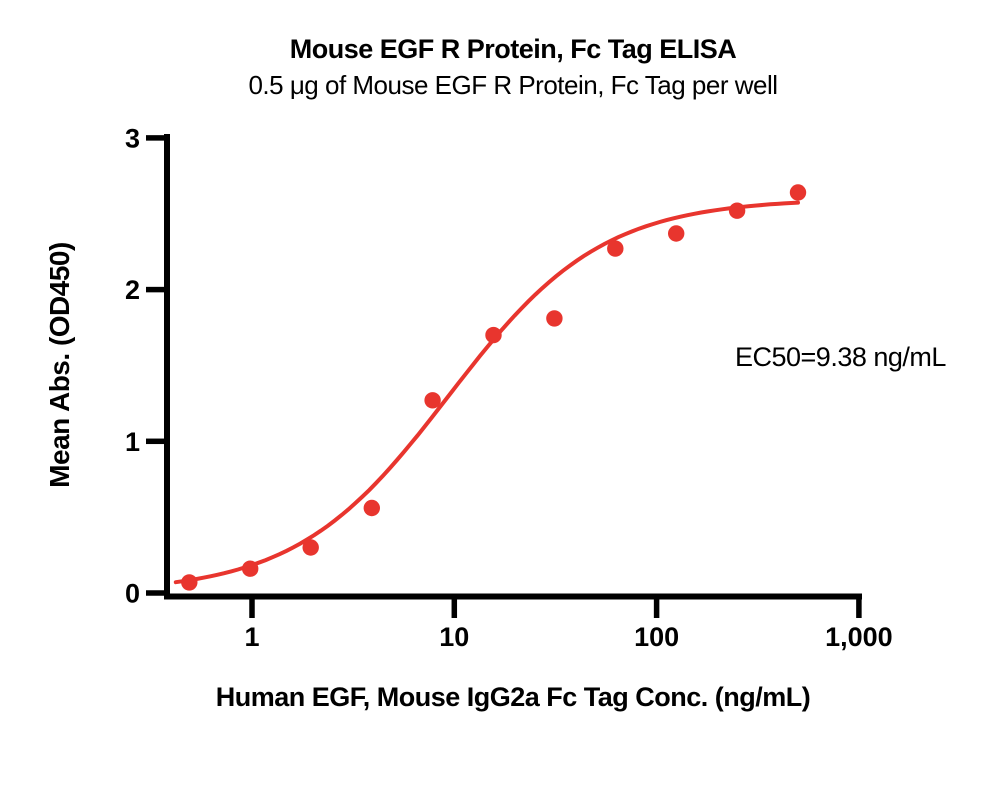 The width and height of the screenshot is (1000, 791). I want to click on y-tick-label: 1, so click(132, 442).